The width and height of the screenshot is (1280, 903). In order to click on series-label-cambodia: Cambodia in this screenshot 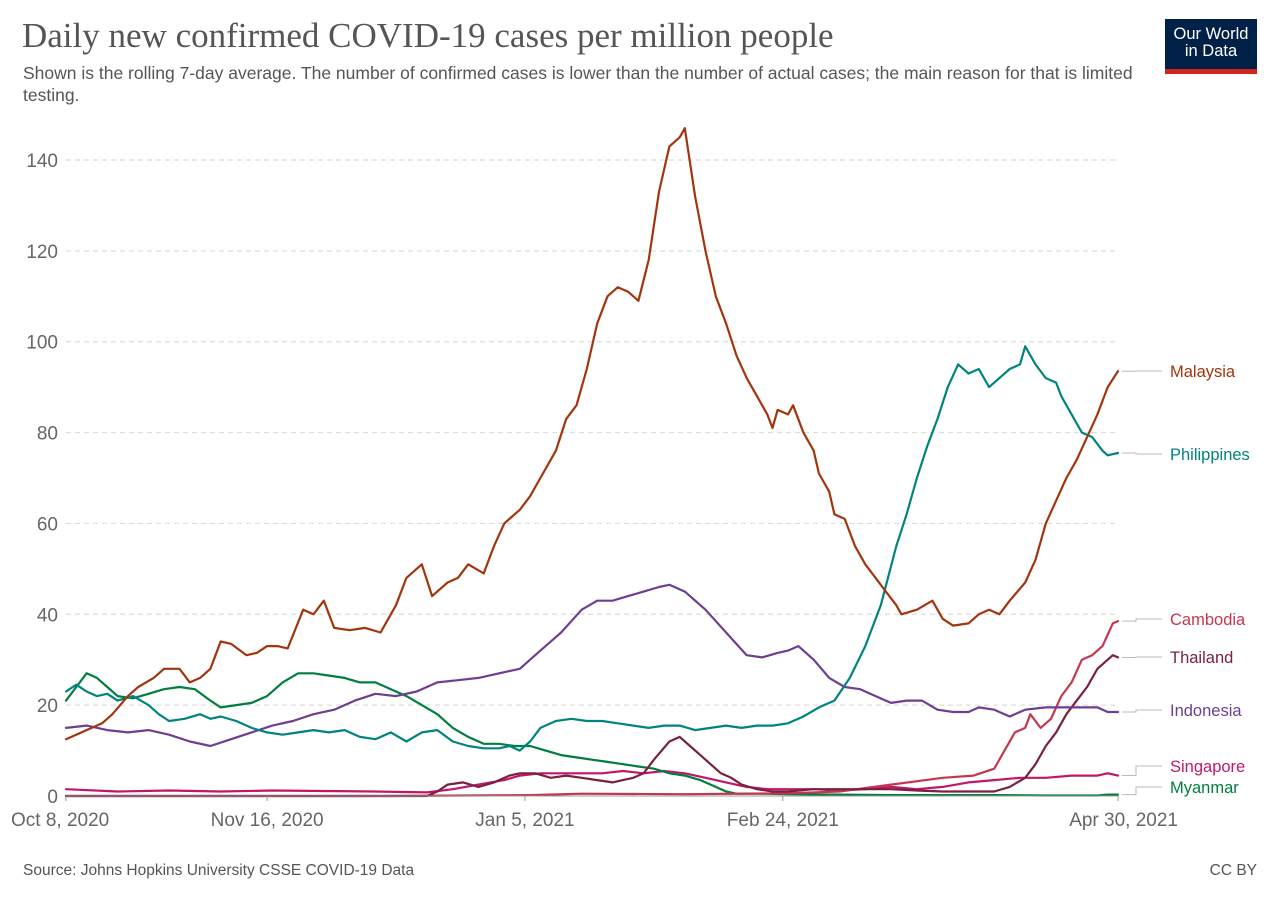, I will do `click(1208, 620)`.